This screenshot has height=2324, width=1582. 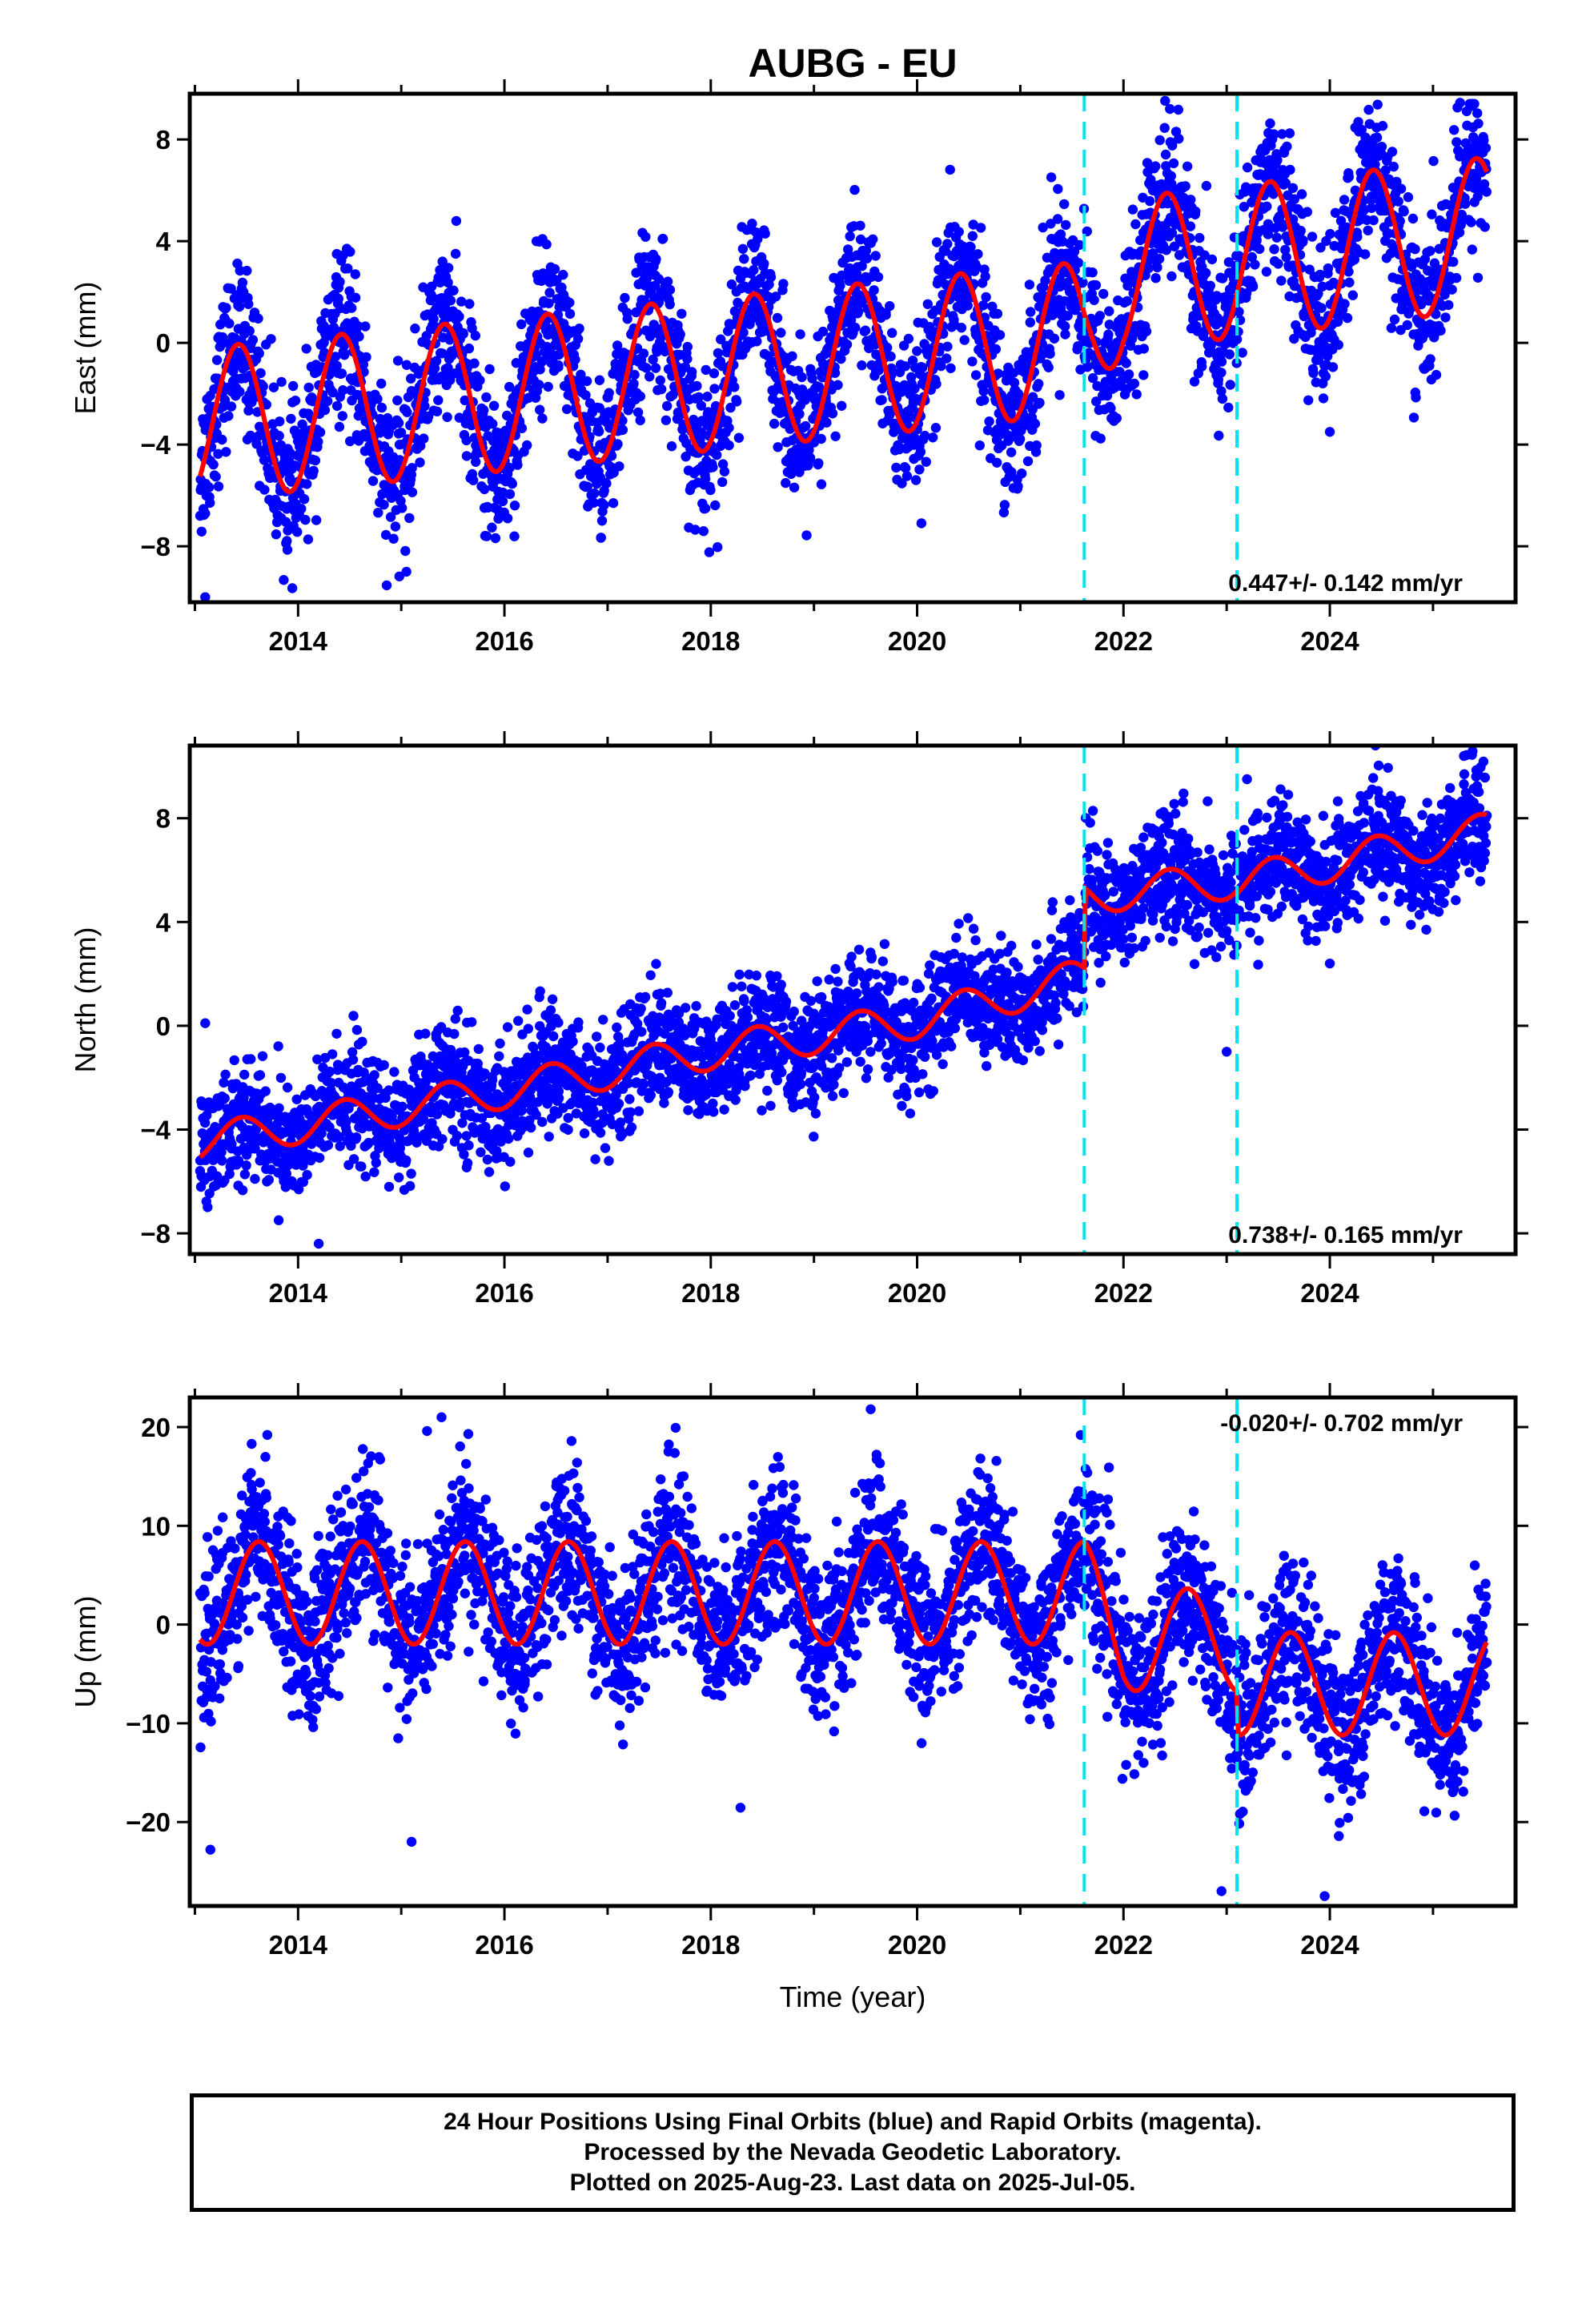 I want to click on x-tick-label: 2020, so click(x=917, y=641).